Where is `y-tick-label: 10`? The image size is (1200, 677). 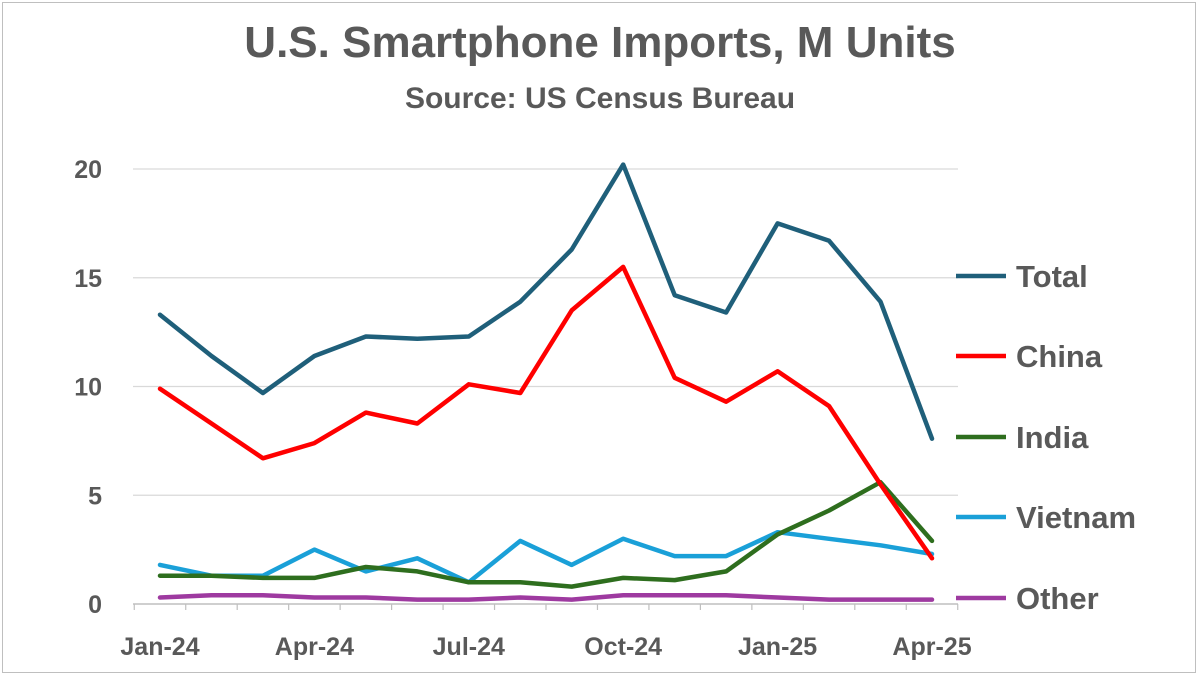
y-tick-label: 10 is located at coordinates (88, 388).